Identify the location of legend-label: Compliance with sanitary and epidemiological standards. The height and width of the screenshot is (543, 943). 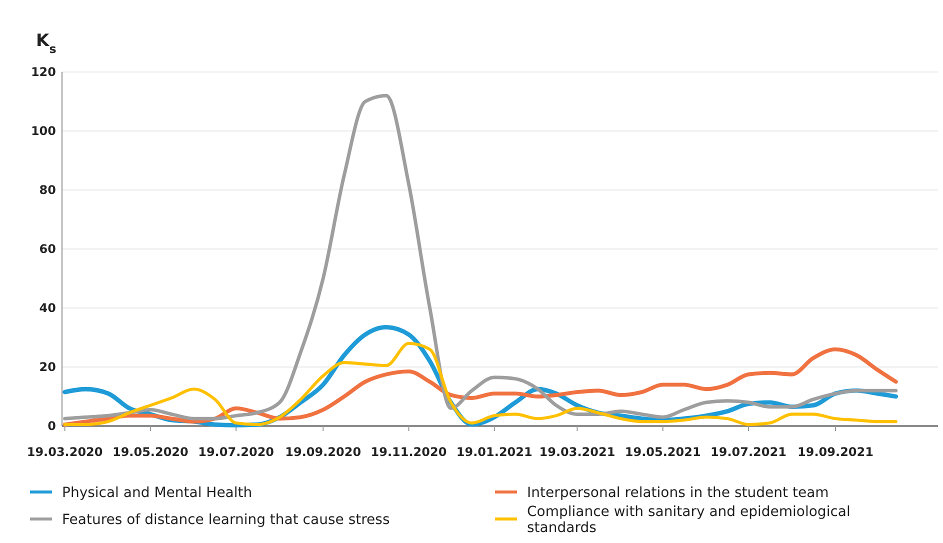
(688, 520).